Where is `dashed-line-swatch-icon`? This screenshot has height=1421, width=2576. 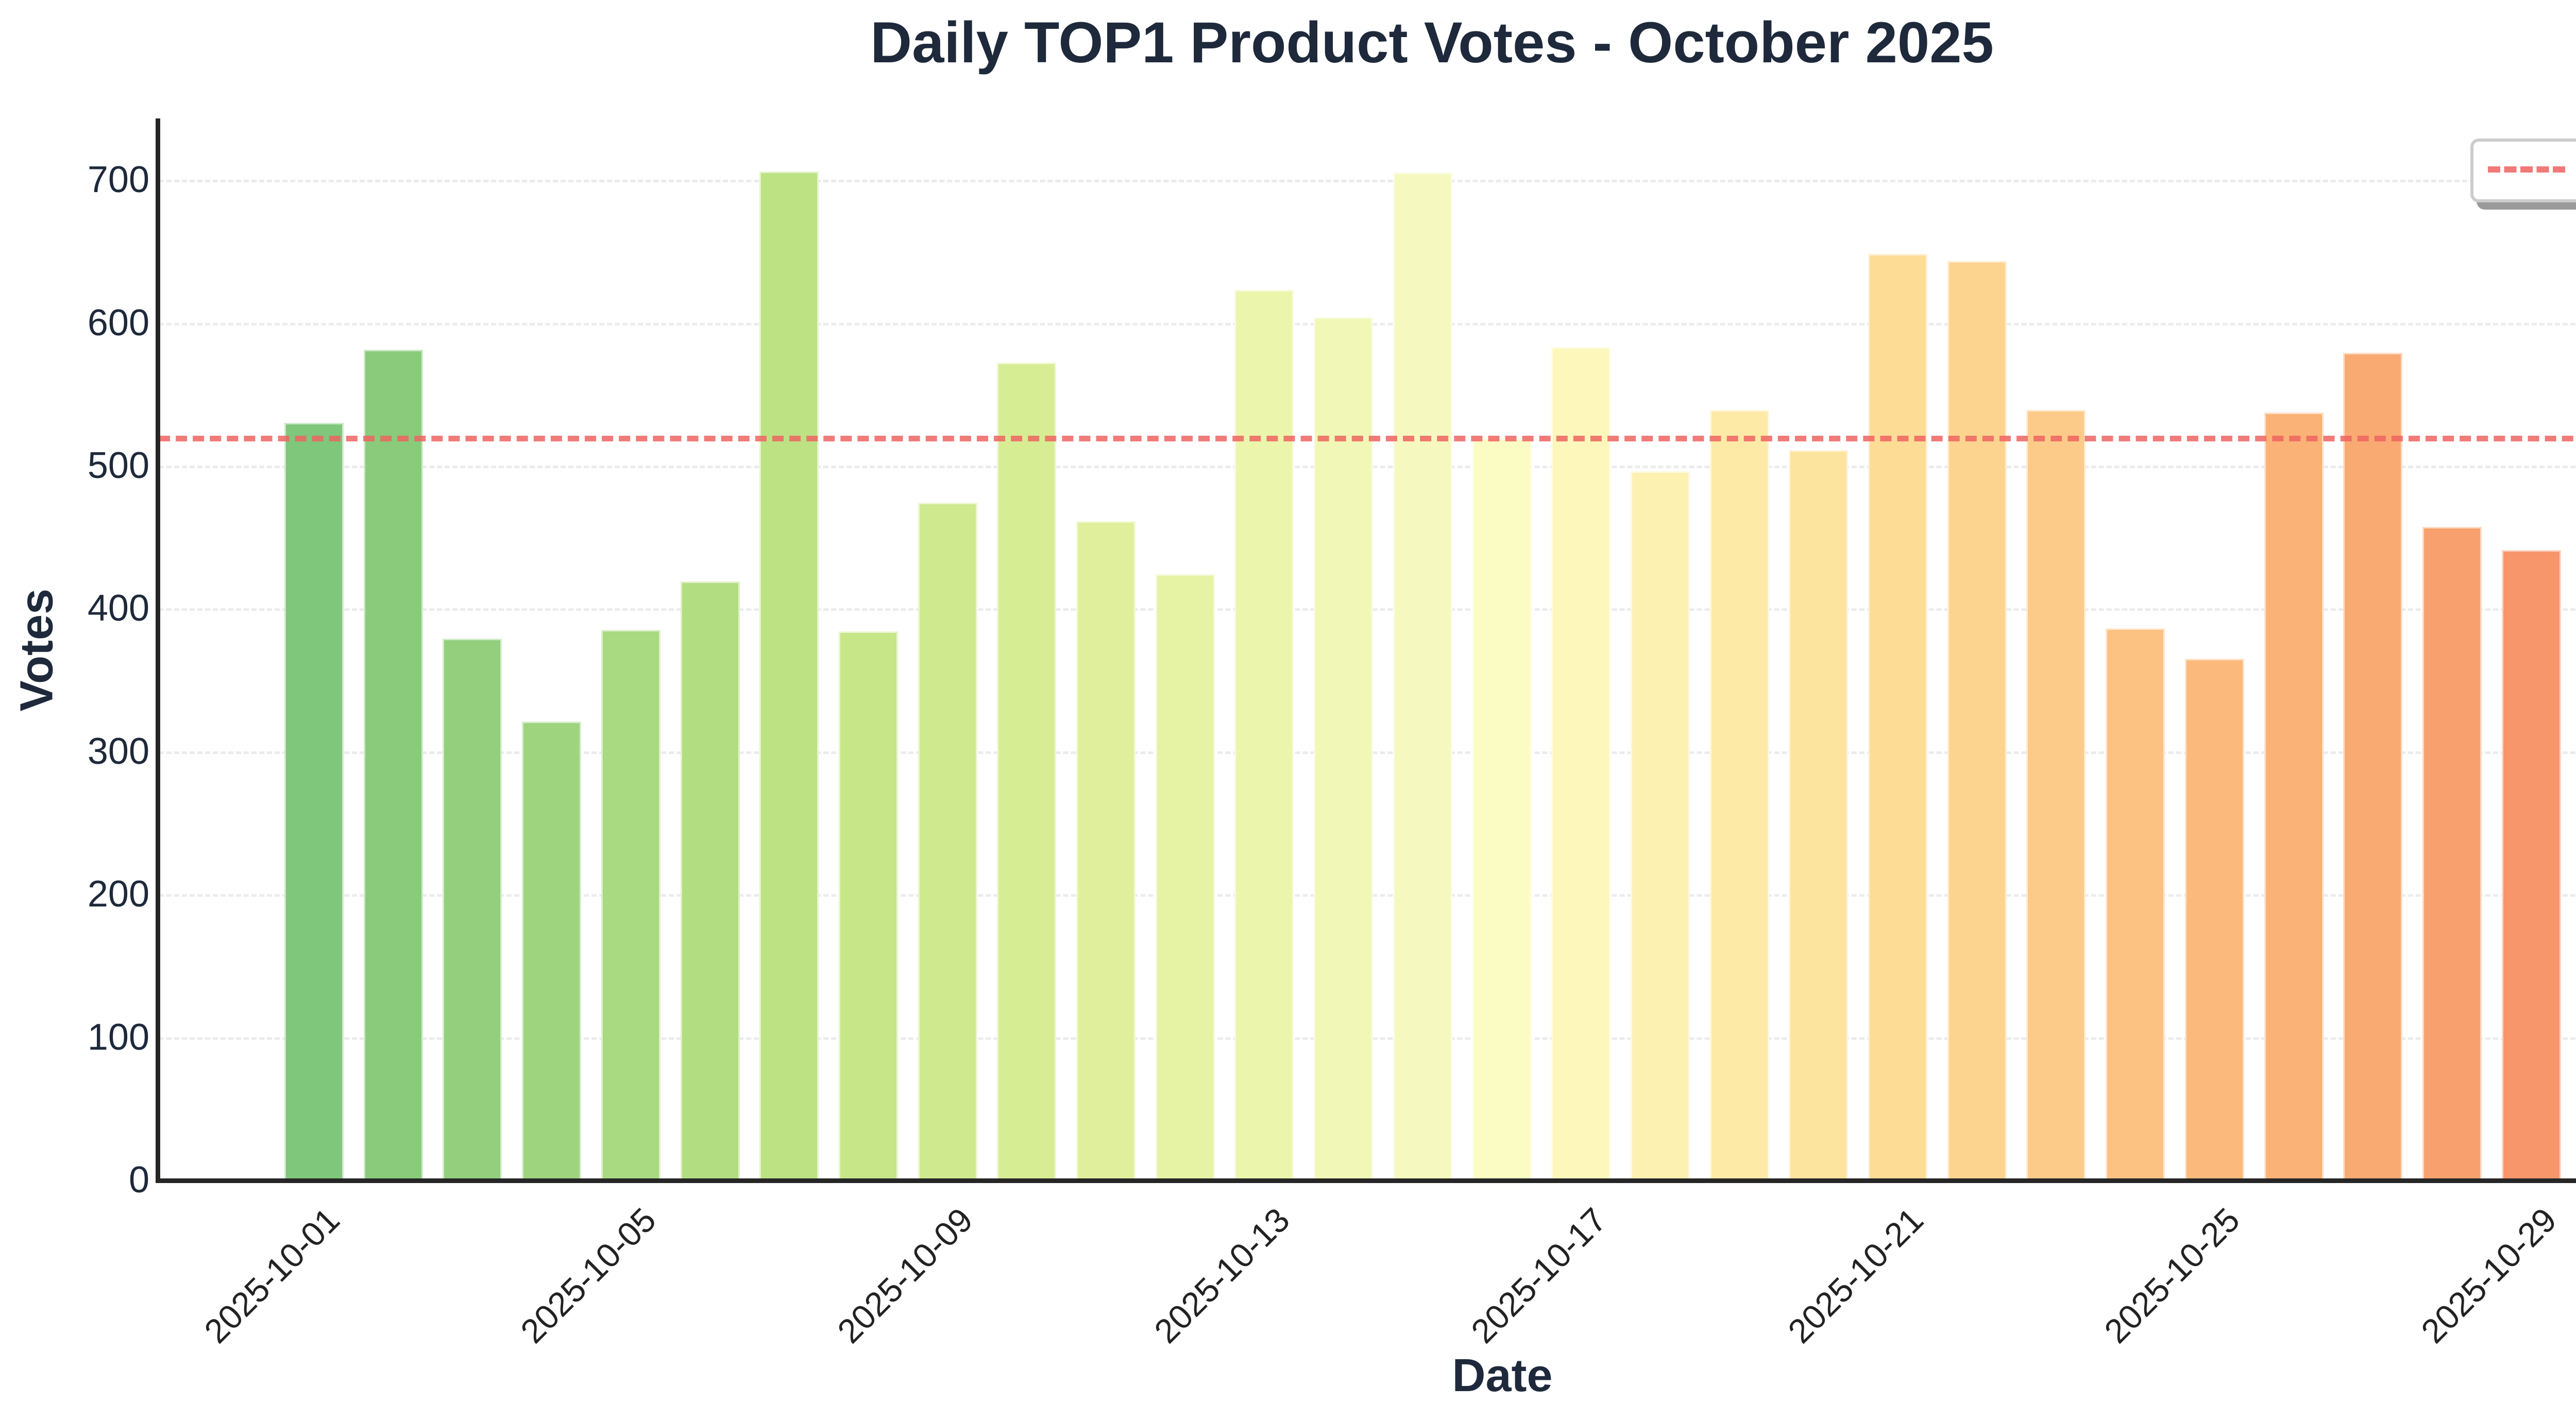
dashed-line-swatch-icon is located at coordinates (2526, 169).